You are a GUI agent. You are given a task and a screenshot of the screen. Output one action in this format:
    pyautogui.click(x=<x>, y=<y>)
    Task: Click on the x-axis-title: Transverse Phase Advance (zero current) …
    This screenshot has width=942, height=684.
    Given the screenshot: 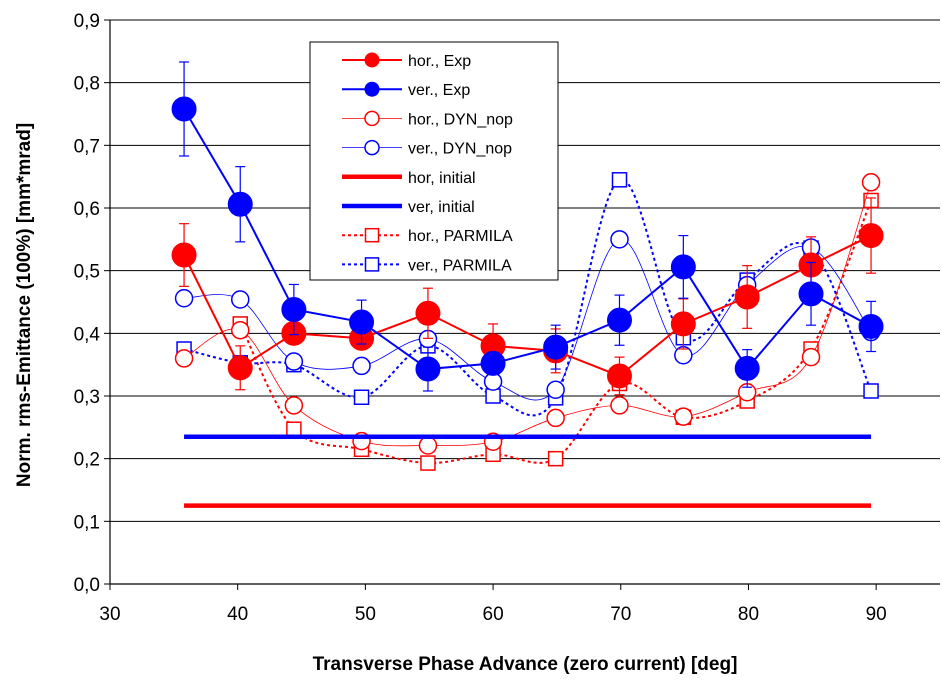 What is the action you would take?
    pyautogui.click(x=525, y=664)
    